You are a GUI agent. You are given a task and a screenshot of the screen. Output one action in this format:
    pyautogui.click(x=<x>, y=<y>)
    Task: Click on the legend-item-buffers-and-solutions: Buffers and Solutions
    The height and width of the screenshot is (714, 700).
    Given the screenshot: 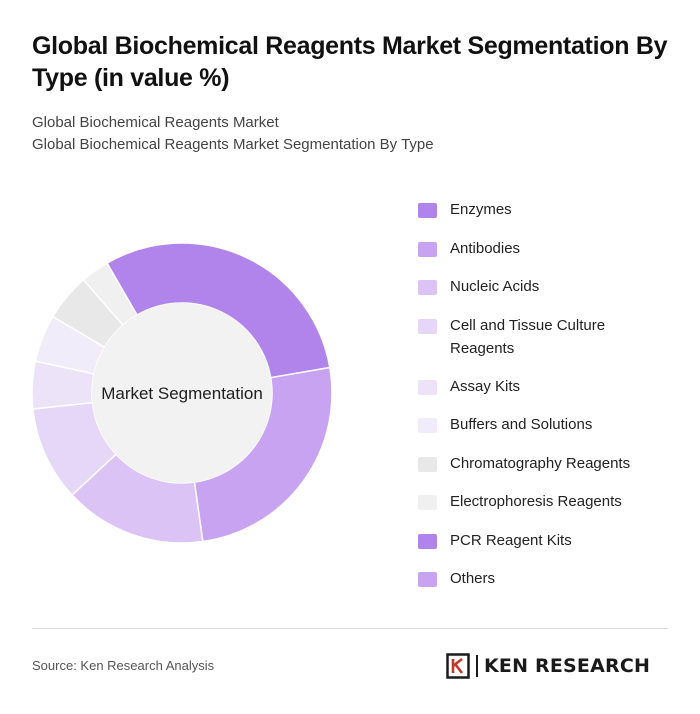 What is the action you would take?
    pyautogui.click(x=553, y=424)
    